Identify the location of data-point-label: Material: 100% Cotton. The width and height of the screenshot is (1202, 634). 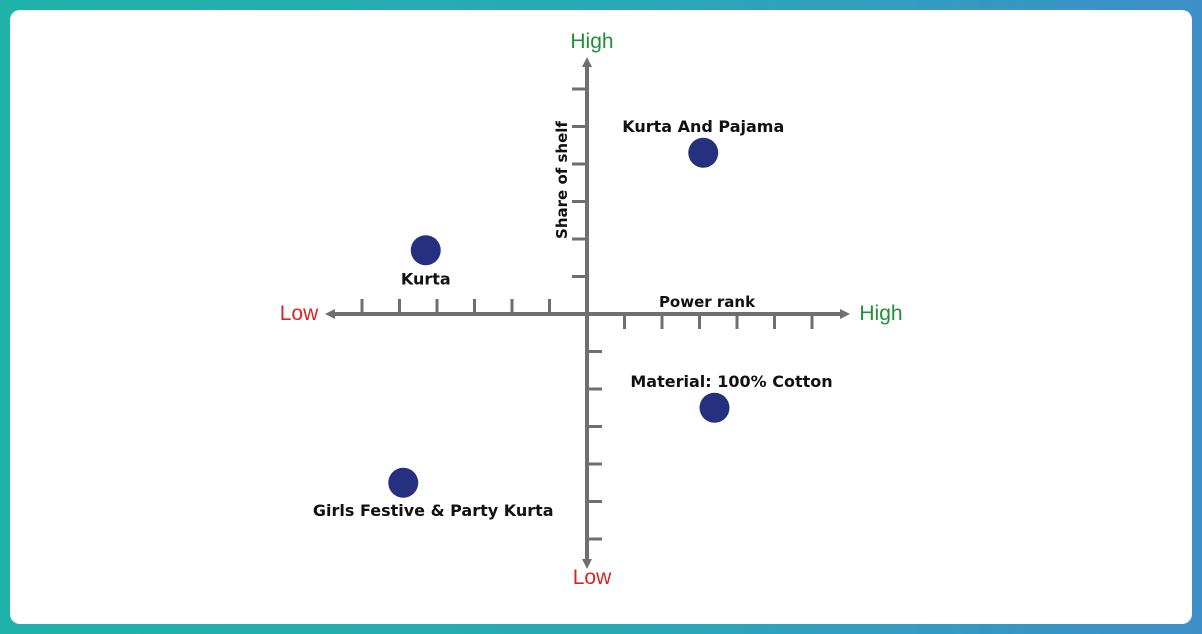
(731, 381).